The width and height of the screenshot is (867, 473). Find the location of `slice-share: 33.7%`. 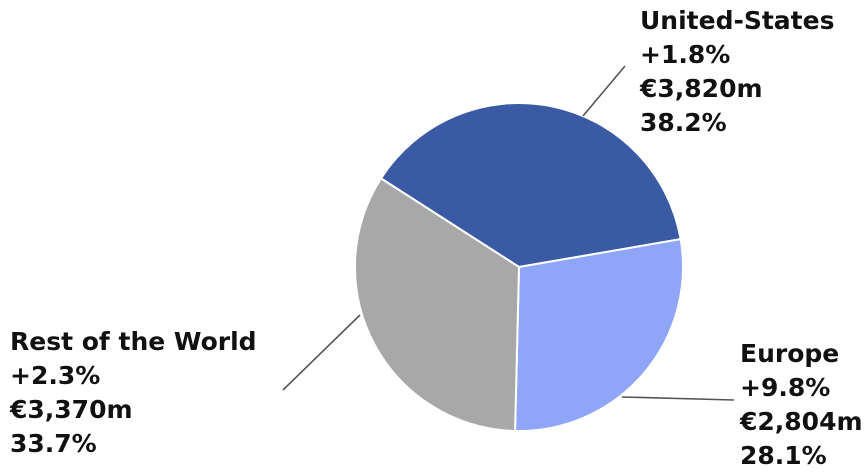

slice-share: 33.7% is located at coordinates (53, 443).